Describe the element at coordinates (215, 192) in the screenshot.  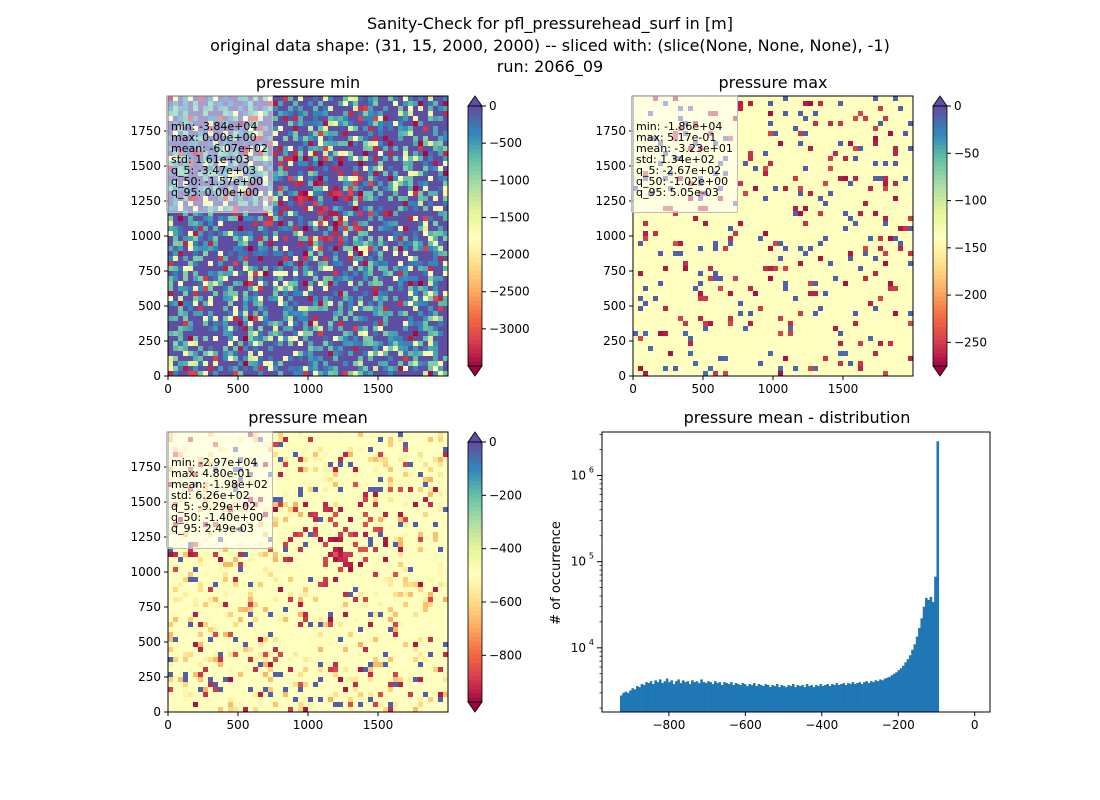
I see `stat-q95: q_95: 0.00e+00` at that location.